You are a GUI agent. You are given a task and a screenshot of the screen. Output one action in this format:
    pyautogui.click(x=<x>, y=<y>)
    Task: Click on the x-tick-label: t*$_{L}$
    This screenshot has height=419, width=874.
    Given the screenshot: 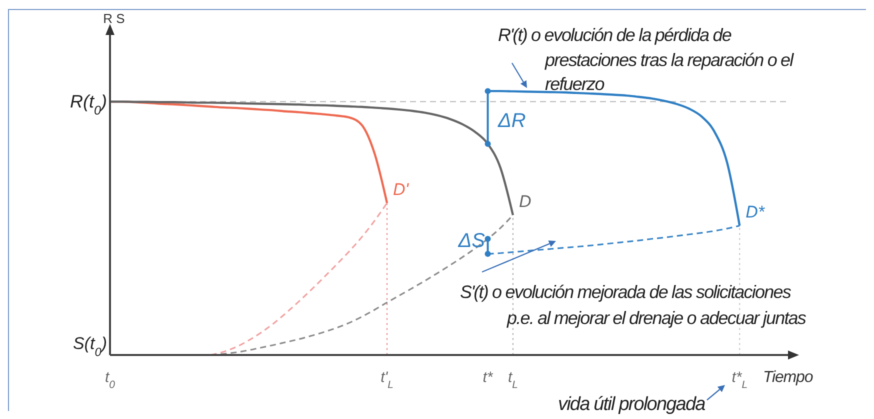 What is the action you would take?
    pyautogui.click(x=740, y=380)
    